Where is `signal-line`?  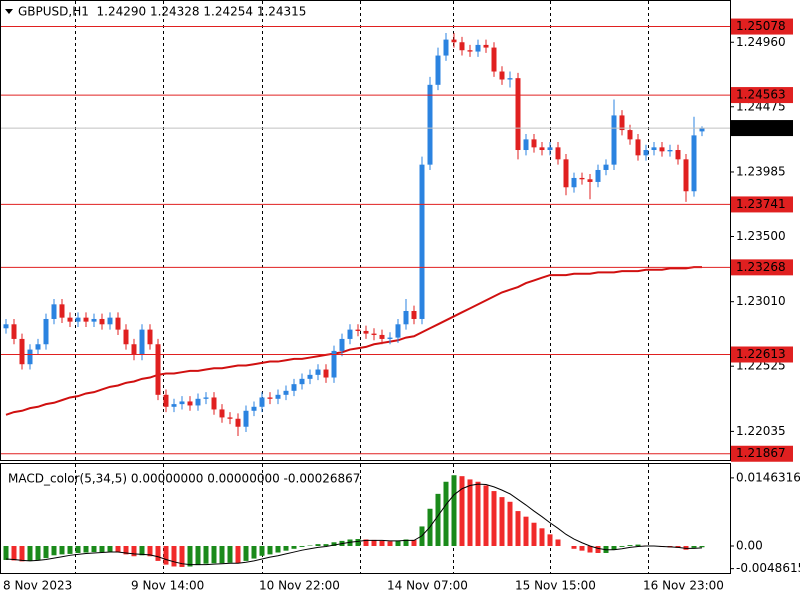
signal-line is located at coordinates (354, 524).